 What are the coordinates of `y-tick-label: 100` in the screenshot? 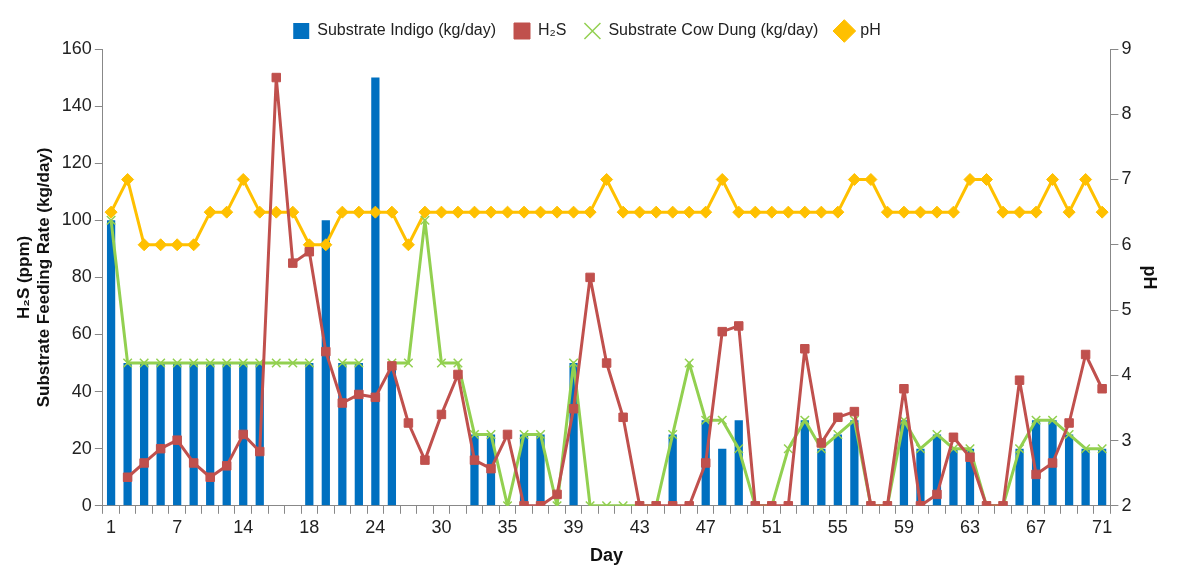 It's located at (76, 219).